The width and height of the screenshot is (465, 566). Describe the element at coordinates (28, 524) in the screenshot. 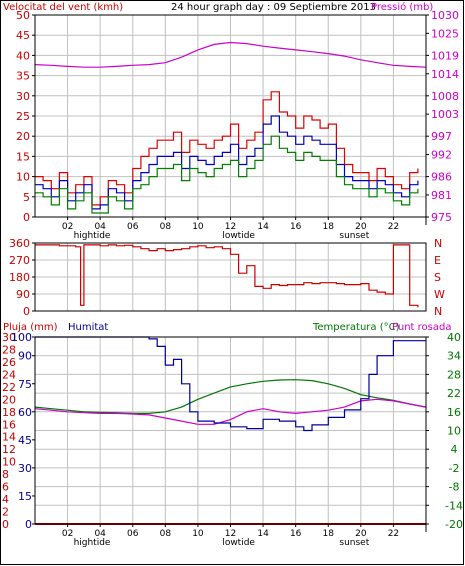

I see `humidity-tick-label: 0` at that location.